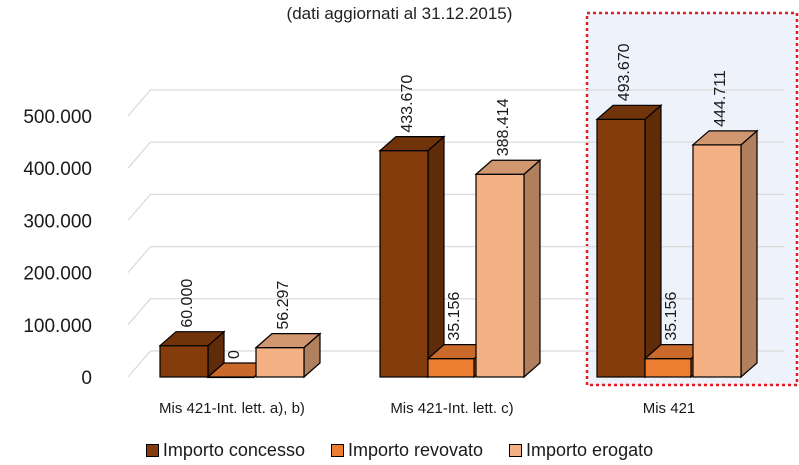 The height and width of the screenshot is (465, 799). Describe the element at coordinates (624, 72) in the screenshot. I see `data-label: 493.670` at that location.